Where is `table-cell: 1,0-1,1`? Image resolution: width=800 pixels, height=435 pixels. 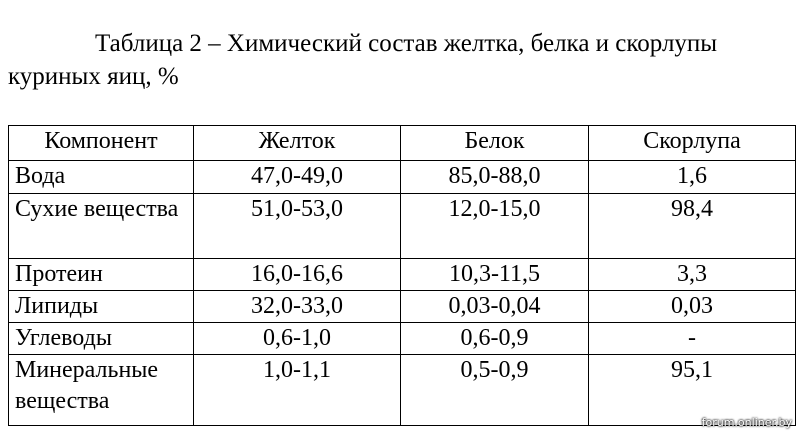
table-cell: 1,0-1,1 is located at coordinates (297, 390).